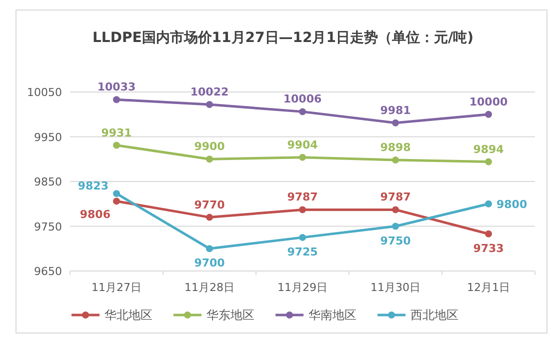 This screenshot has height=339, width=551. I want to click on legend-label: 华东地区, so click(230, 315).